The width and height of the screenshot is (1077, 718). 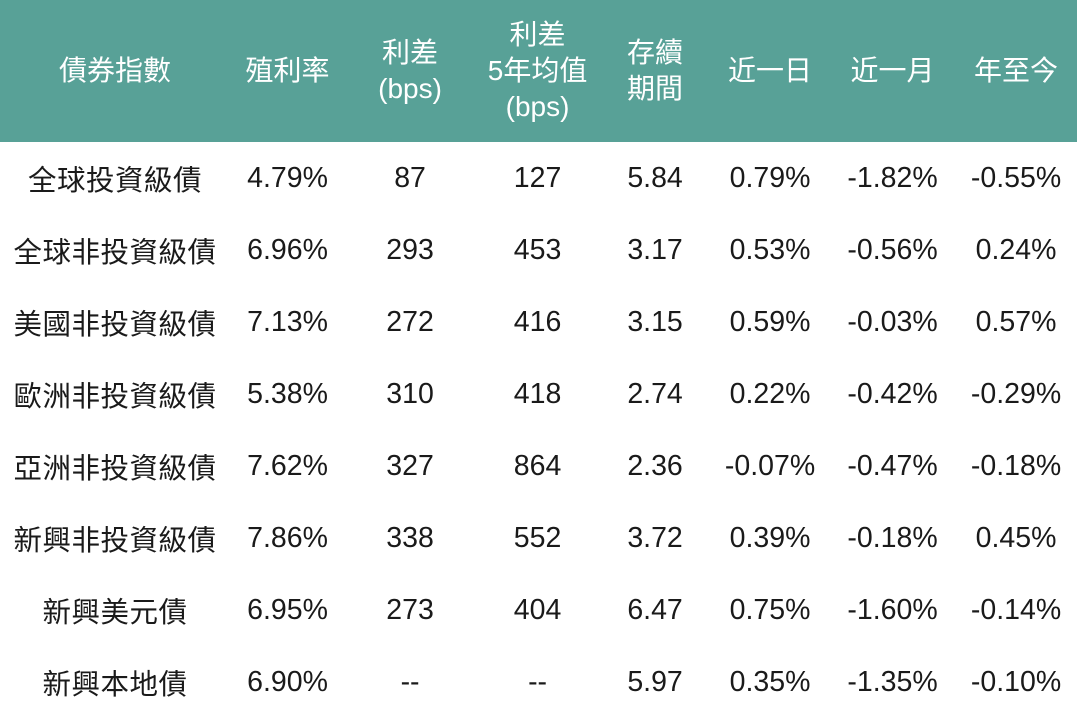 What do you see at coordinates (115, 394) in the screenshot?
I see `cell-bond-name: 歐洲非投資級債` at bounding box center [115, 394].